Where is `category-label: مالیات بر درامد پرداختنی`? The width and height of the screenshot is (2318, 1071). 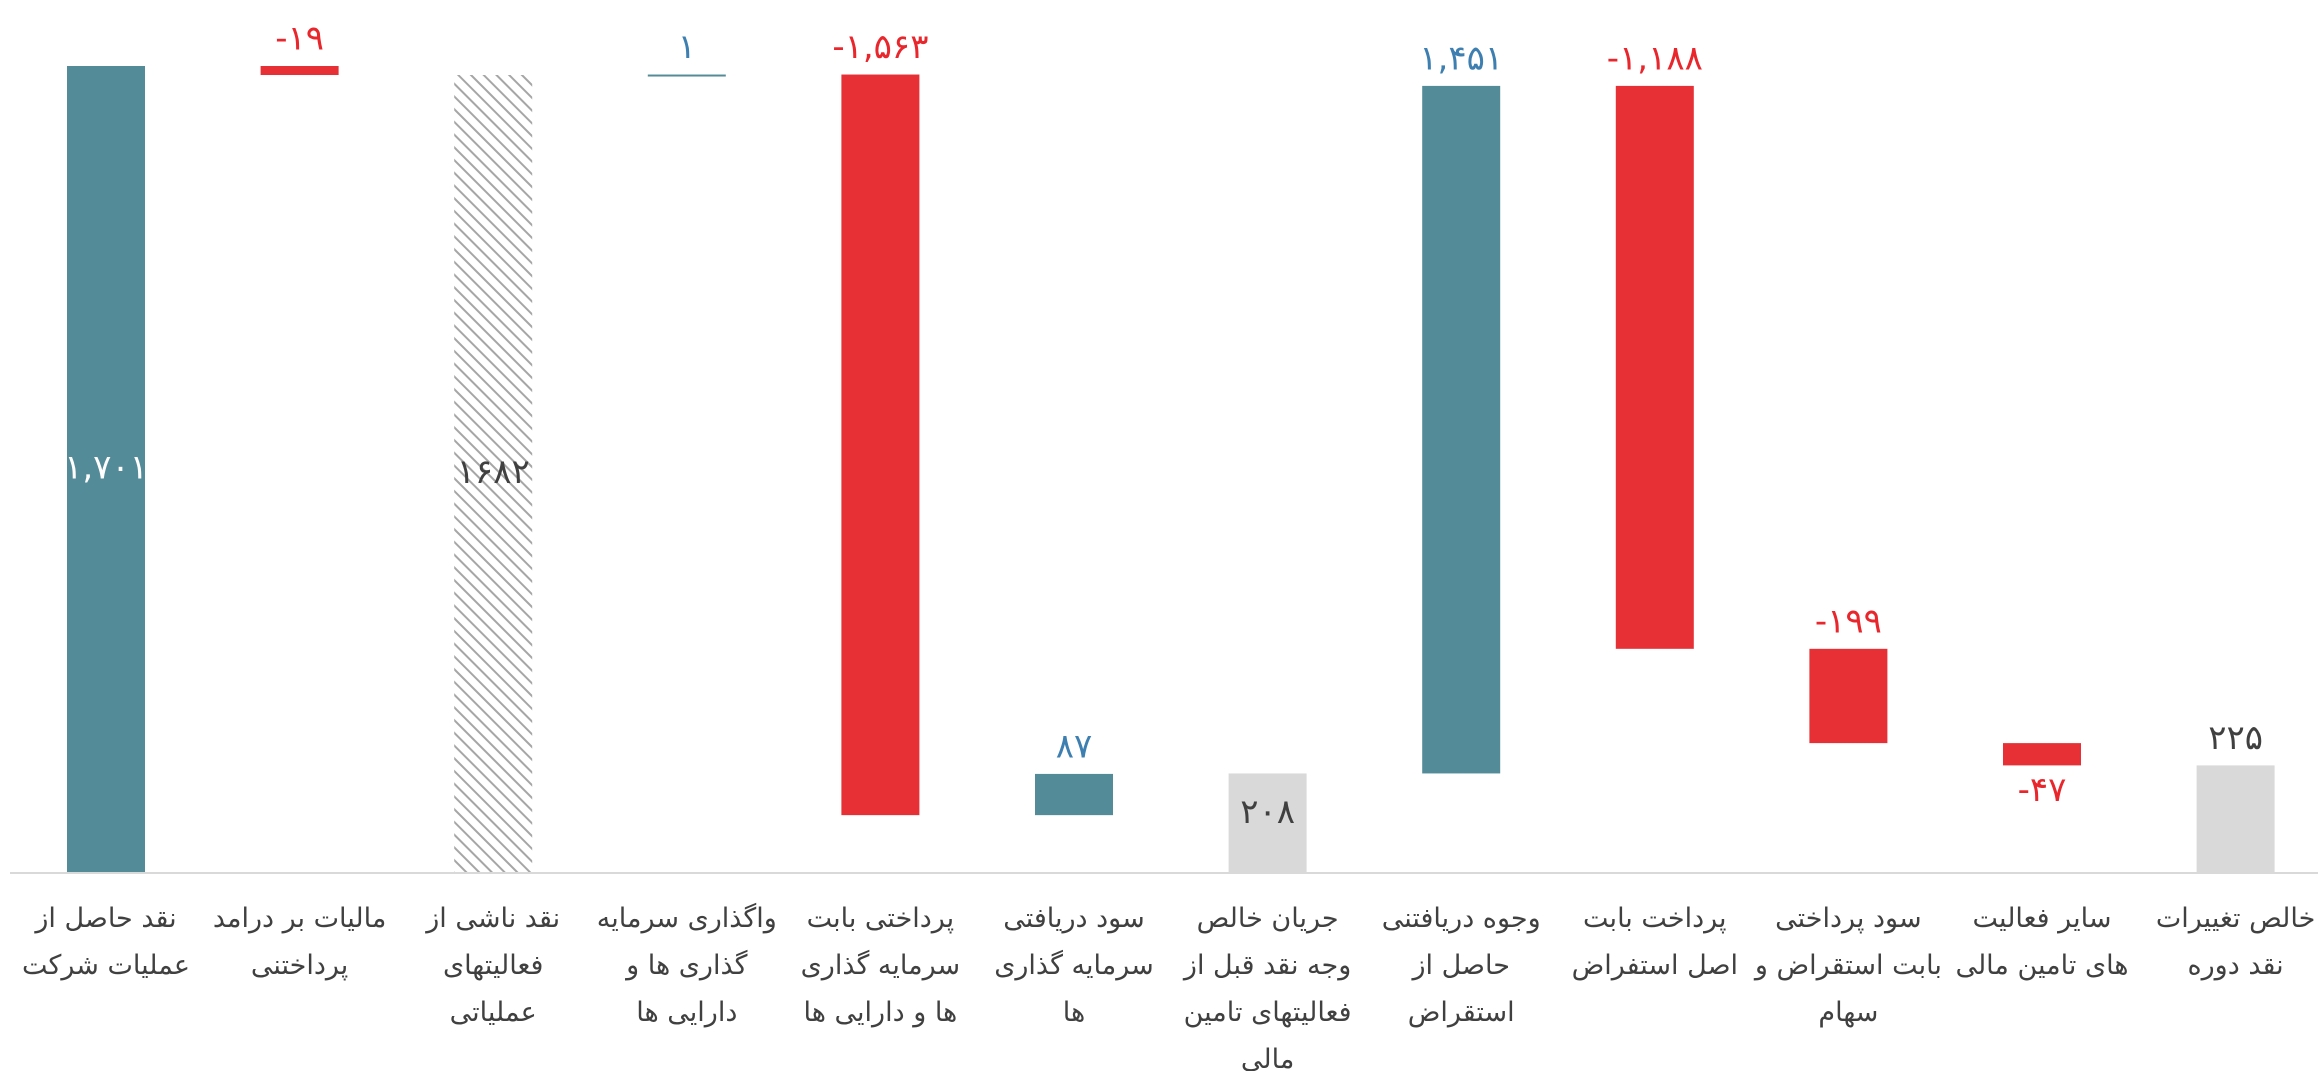 category-label: مالیات بر درامد پرداختنی is located at coordinates (299, 942).